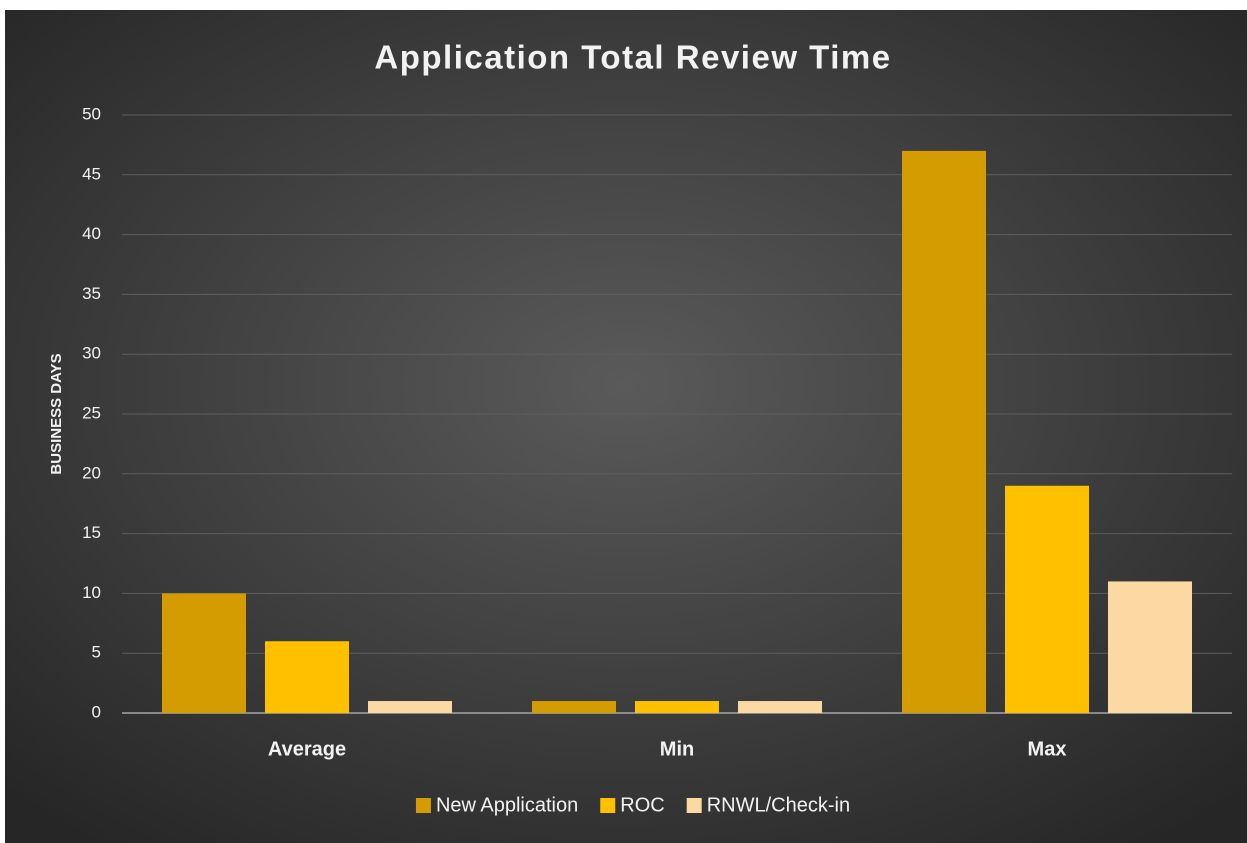  I want to click on y-tick-label: 50, so click(91, 113).